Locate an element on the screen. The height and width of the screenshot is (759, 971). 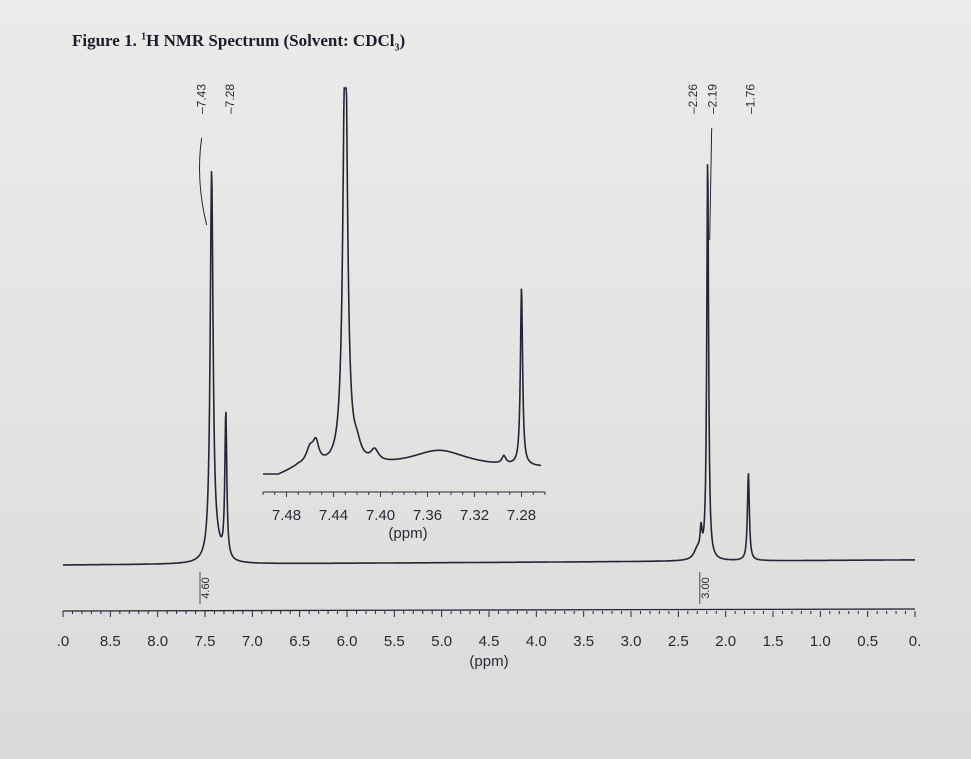
x-tick-label: 6.0 is located at coordinates (347, 641).